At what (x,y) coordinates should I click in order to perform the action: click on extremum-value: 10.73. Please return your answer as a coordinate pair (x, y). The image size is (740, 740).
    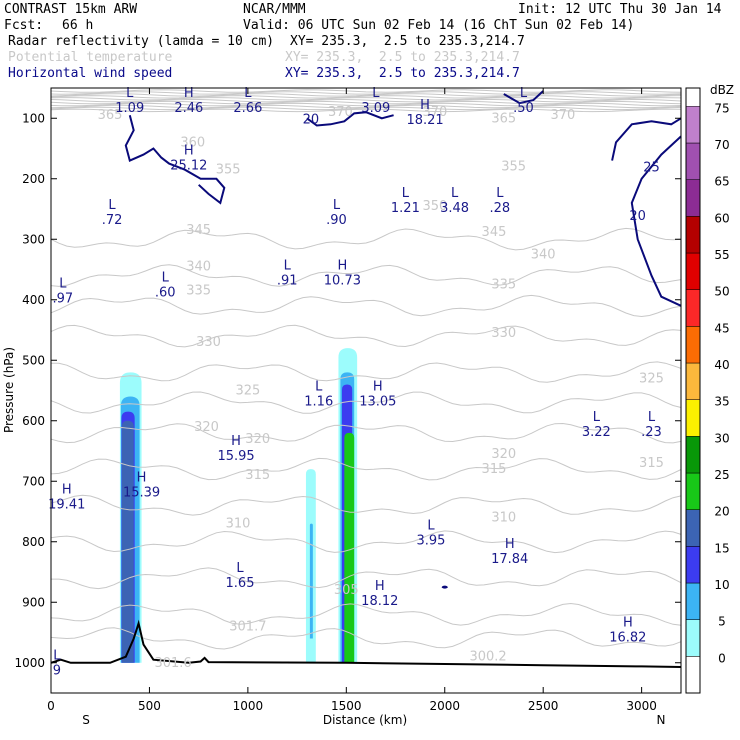
    Looking at the image, I should click on (342, 281).